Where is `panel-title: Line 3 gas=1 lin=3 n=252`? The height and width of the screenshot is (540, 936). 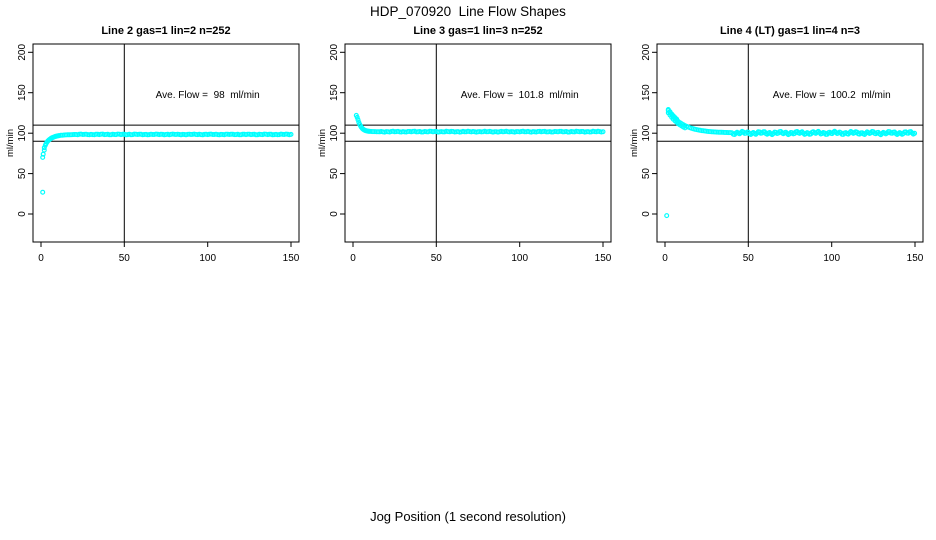
panel-title: Line 3 gas=1 lin=3 n=252 is located at coordinates (477, 31).